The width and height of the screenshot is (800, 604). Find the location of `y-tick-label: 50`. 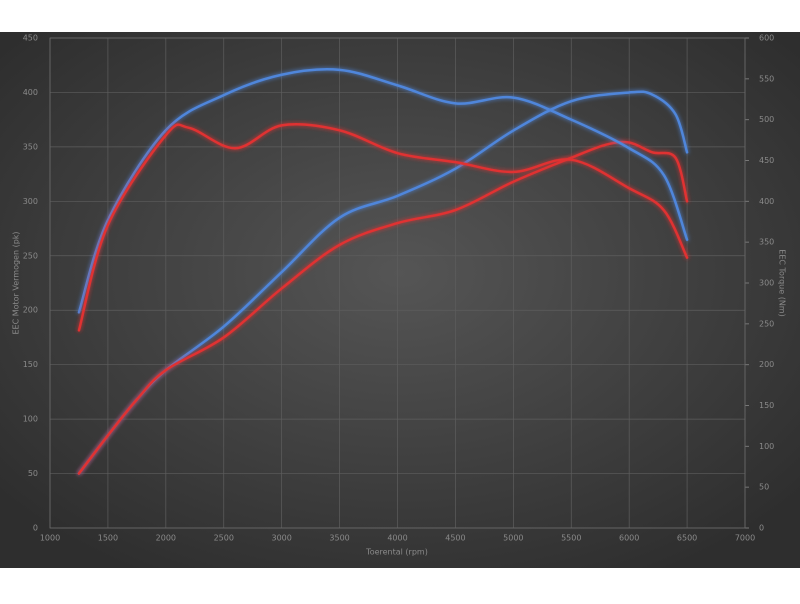

y-tick-label: 50 is located at coordinates (33, 473).